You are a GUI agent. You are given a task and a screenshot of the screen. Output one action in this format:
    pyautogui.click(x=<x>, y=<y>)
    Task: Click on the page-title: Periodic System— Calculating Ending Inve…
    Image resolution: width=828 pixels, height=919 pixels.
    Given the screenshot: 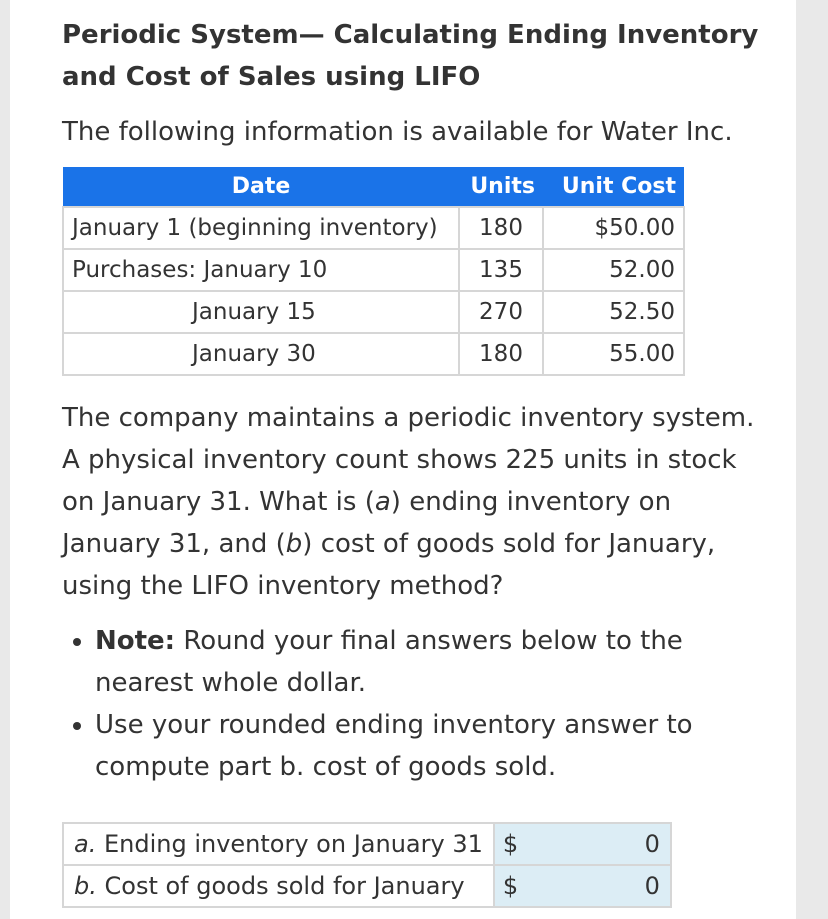 What is the action you would take?
    pyautogui.click(x=410, y=56)
    